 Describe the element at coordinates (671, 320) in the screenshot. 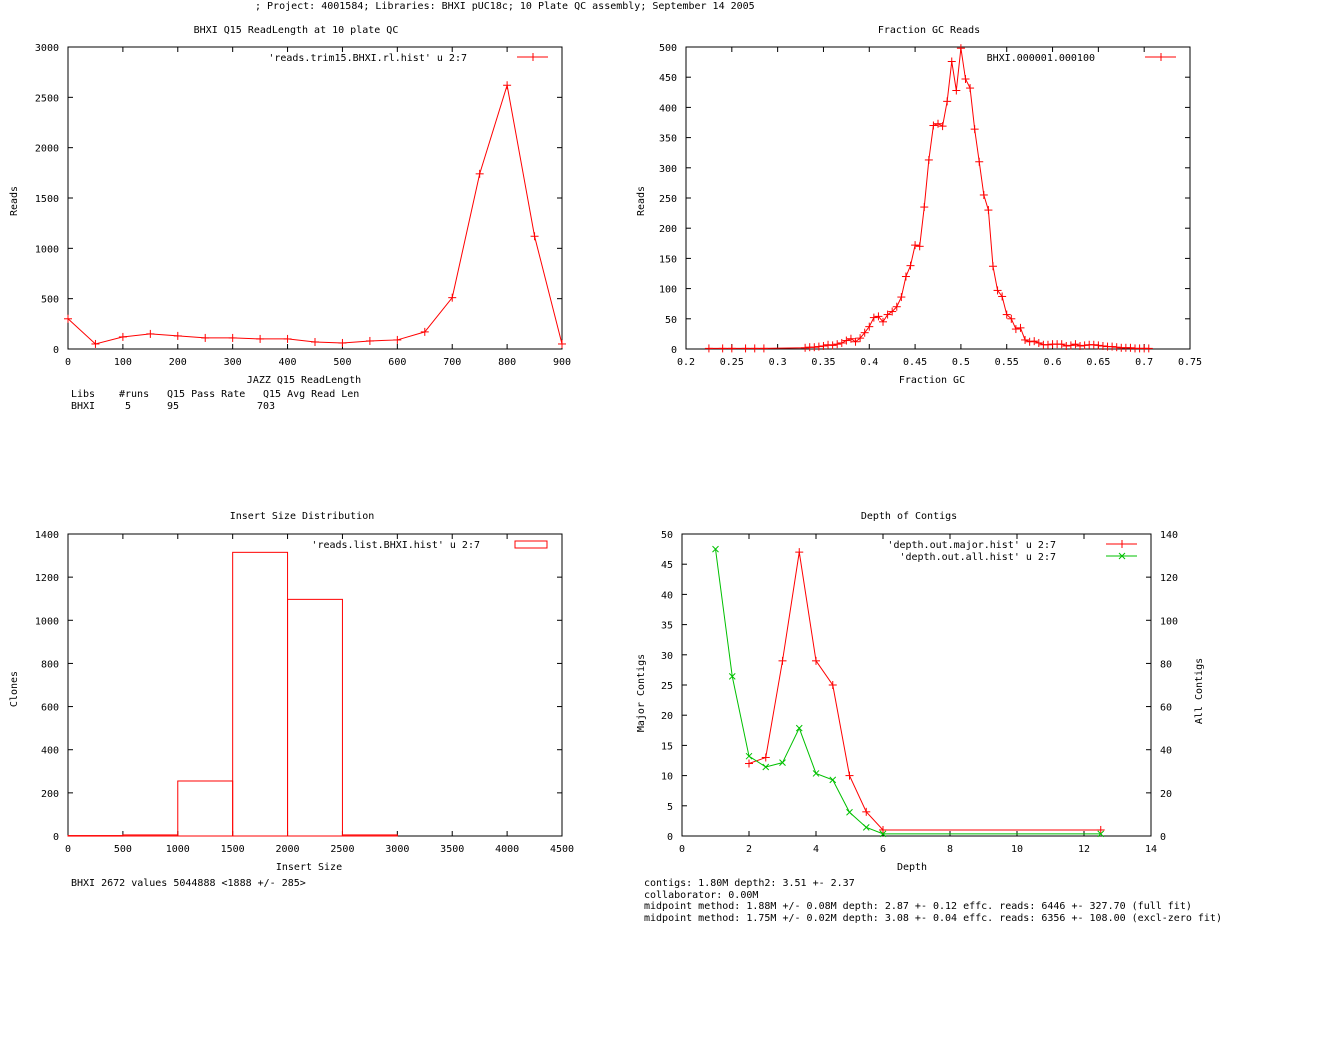

I see `y-tick-label: 50` at that location.